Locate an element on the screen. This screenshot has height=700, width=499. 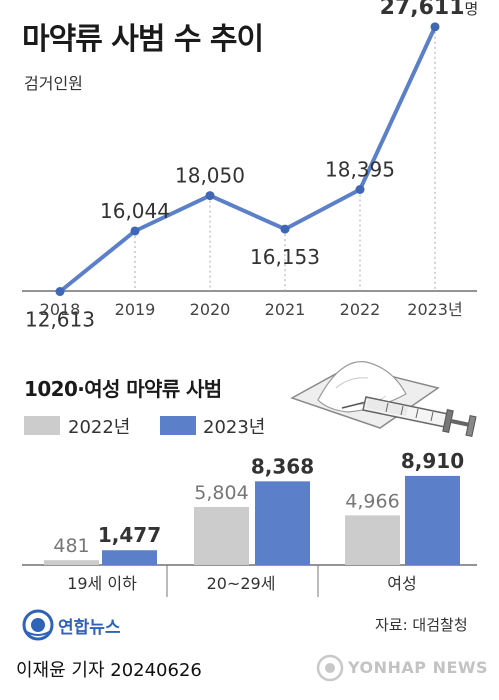
yonhap-logo-icon is located at coordinates (38, 625).